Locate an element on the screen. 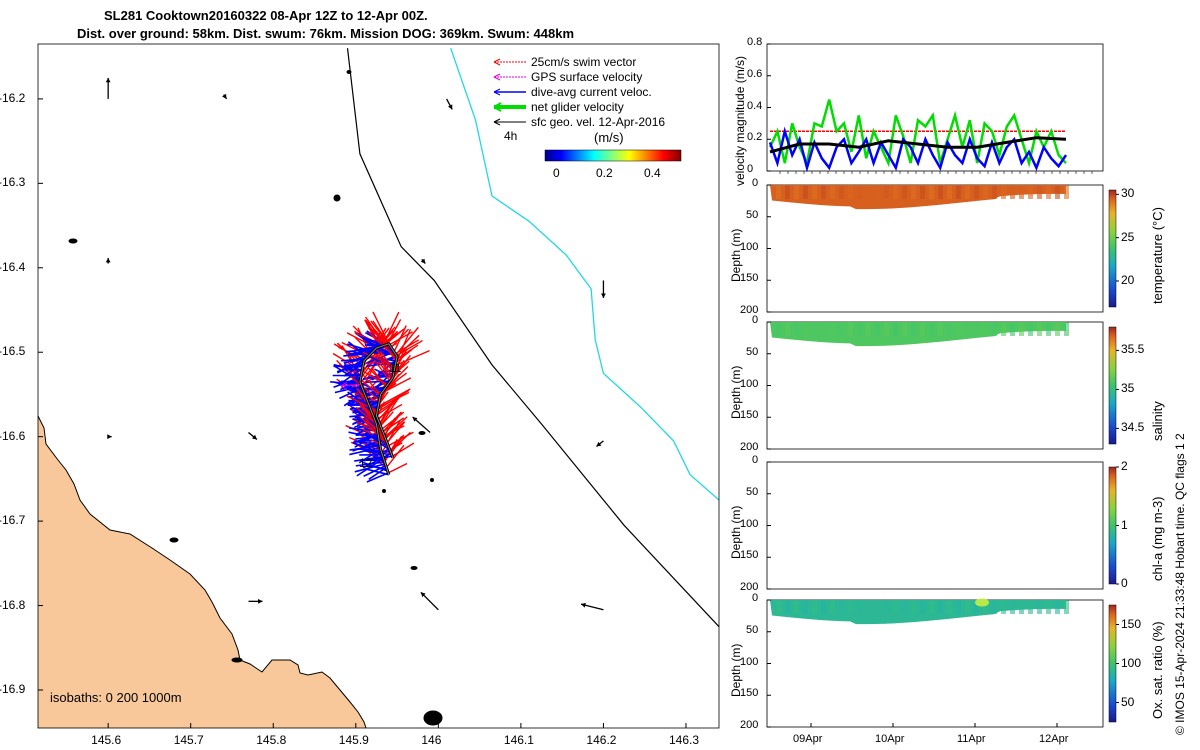 Image resolution: width=1200 pixels, height=750 pixels. colorbar-tick-label: 35.5 is located at coordinates (1133, 349).